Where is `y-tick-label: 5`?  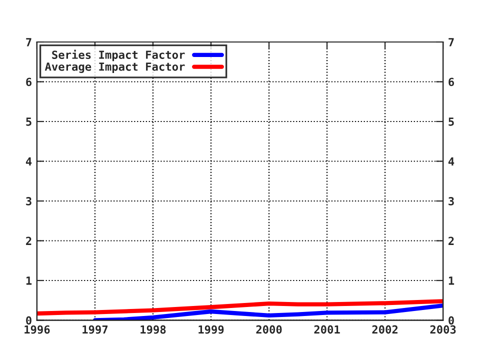 y-tick-label: 5 is located at coordinates (29, 122).